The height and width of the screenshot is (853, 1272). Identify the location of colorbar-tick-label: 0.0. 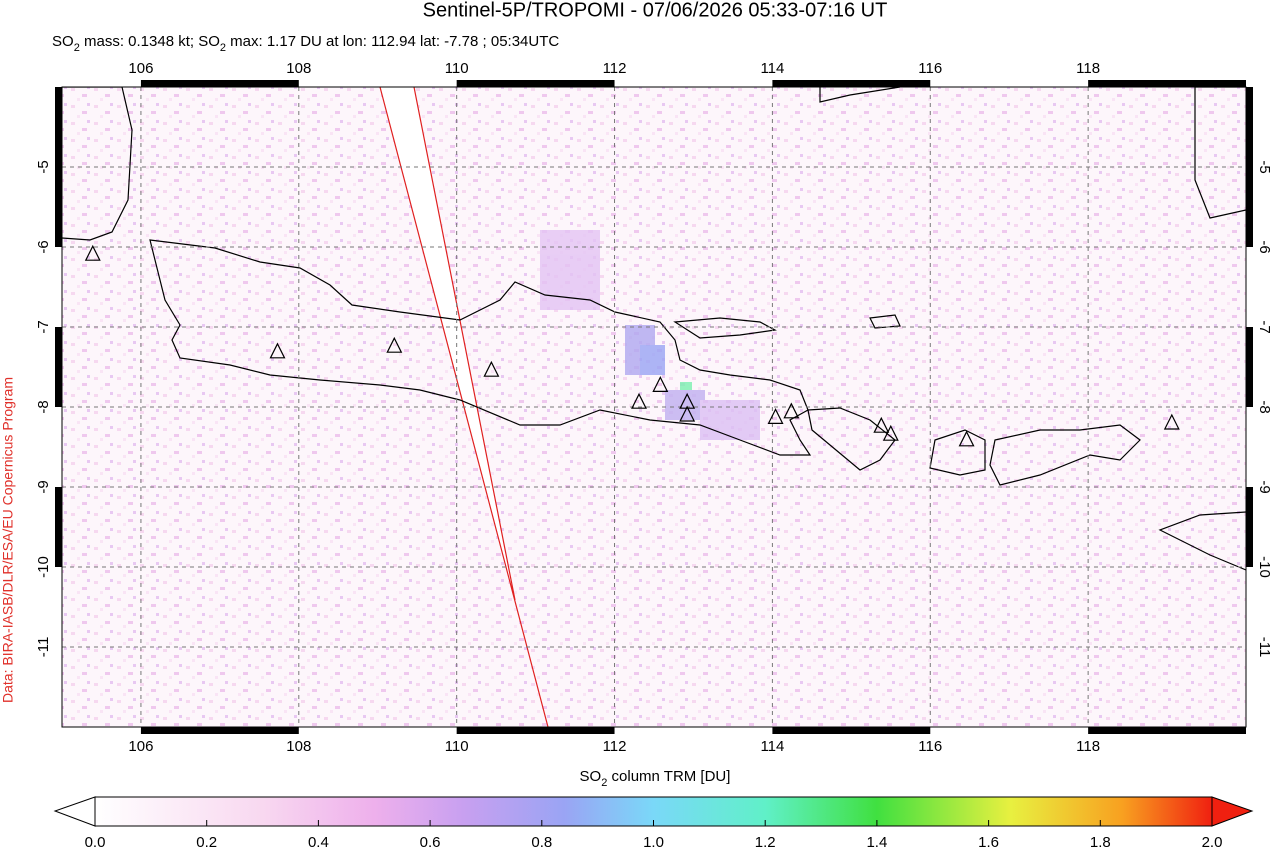
(95, 842).